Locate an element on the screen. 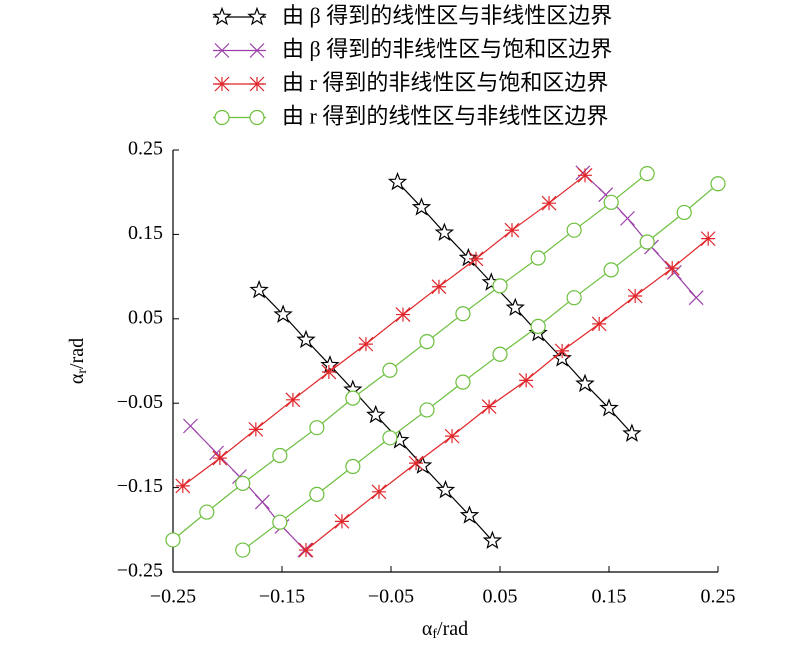 This screenshot has height=652, width=800. legend-label: 由 r 得到的非线性区与饱和区边界 is located at coordinates (445, 82).